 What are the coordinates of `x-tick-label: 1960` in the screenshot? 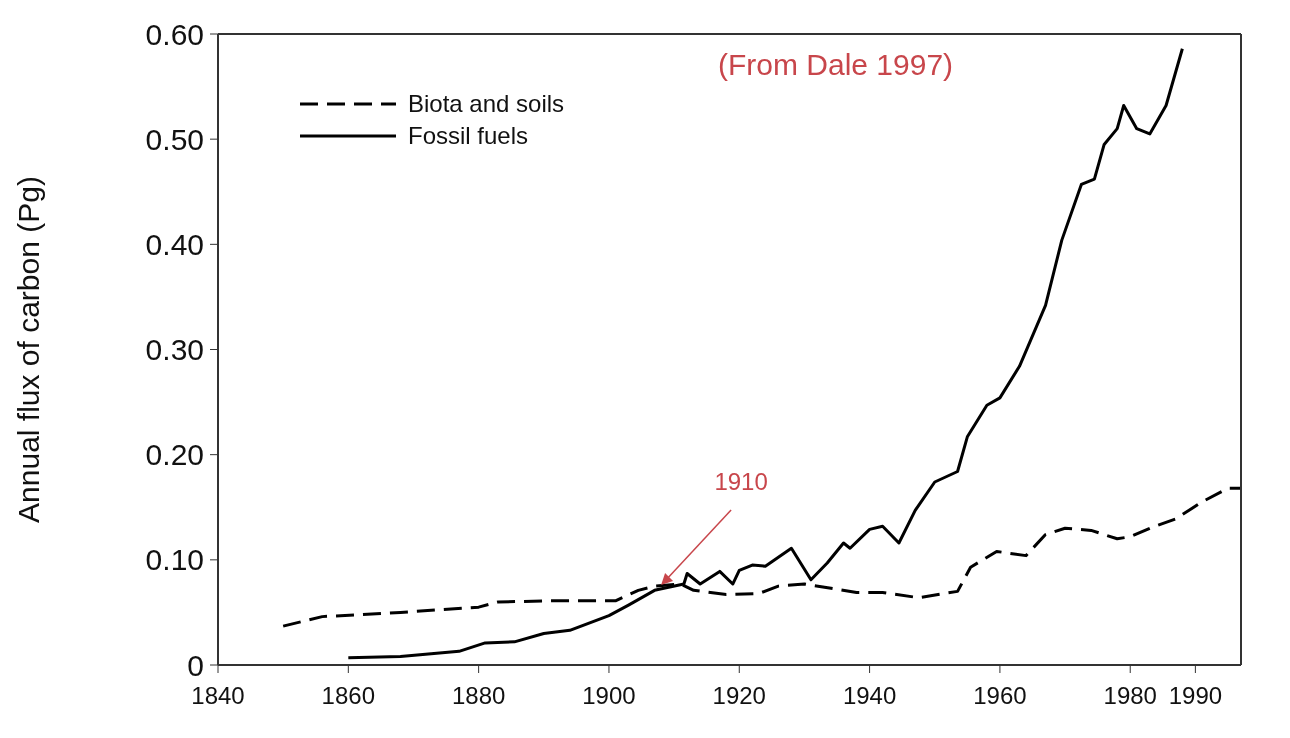 It's located at (1000, 696).